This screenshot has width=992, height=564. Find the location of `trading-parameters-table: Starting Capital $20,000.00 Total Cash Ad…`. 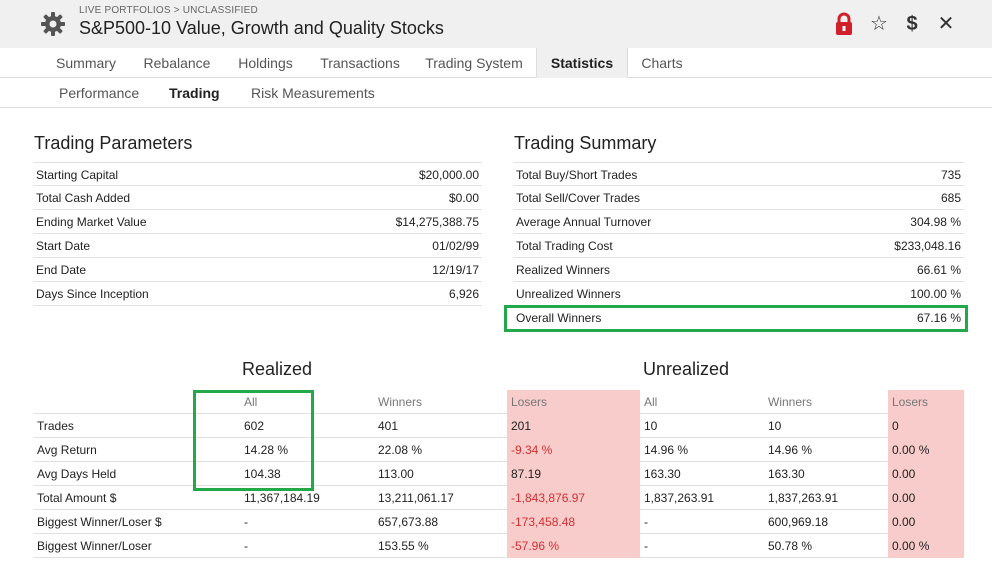

trading-parameters-table: Starting Capital $20,000.00 Total Cash Ad… is located at coordinates (257, 234).